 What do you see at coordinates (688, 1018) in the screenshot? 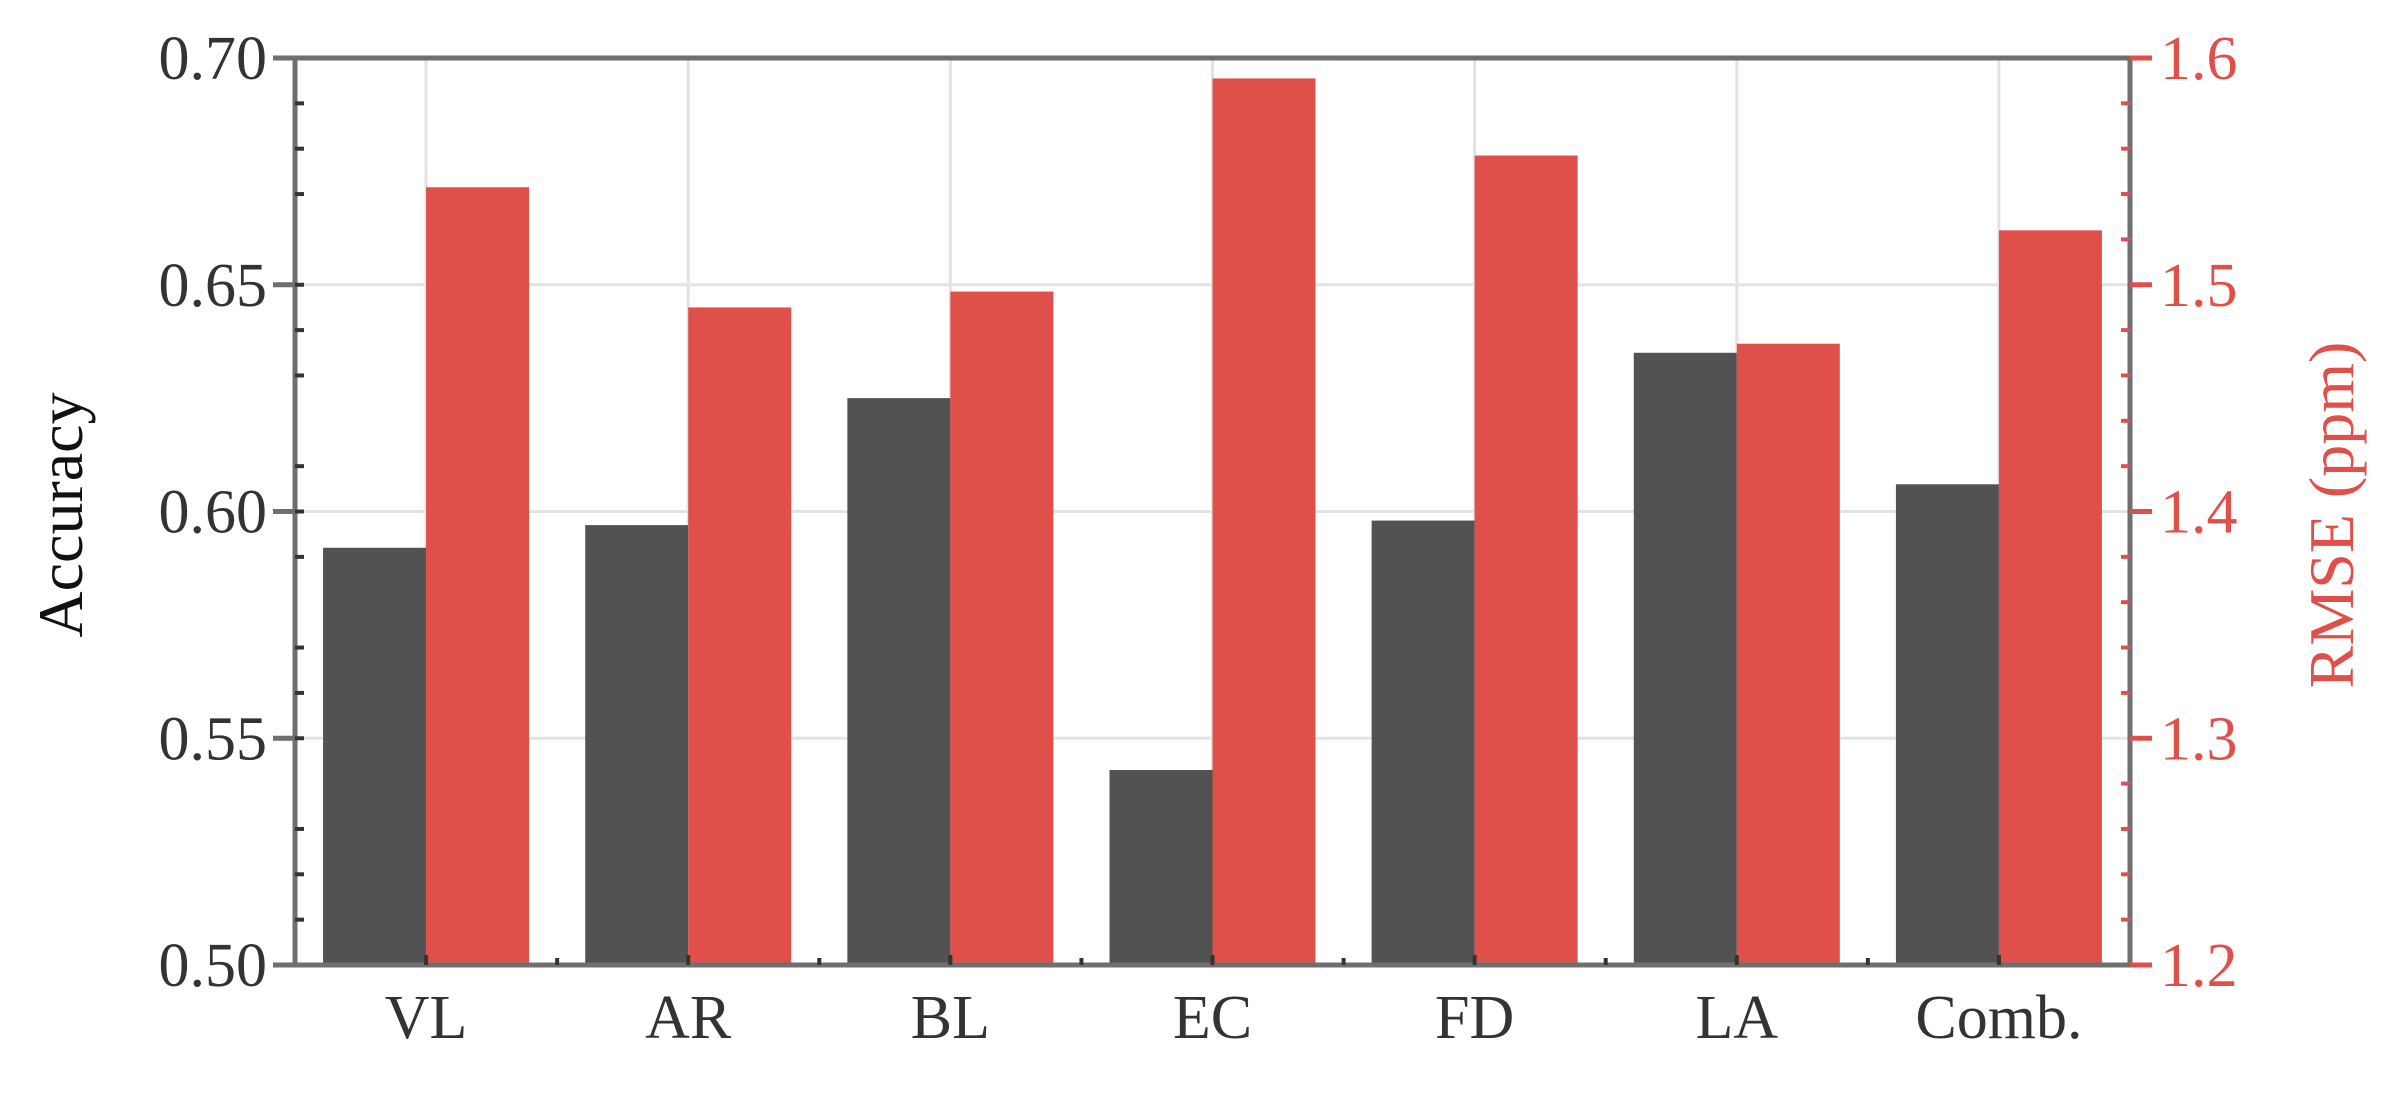
I see `x-tick-label: AR` at bounding box center [688, 1018].